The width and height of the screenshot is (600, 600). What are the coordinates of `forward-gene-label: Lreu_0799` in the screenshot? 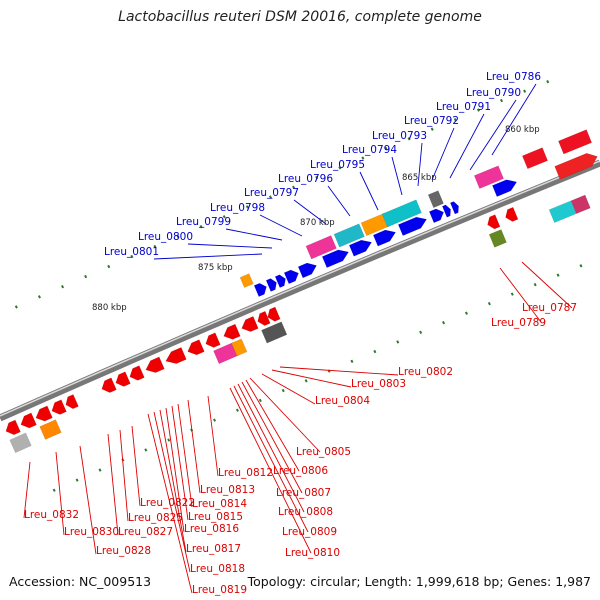 It's located at (203, 222).